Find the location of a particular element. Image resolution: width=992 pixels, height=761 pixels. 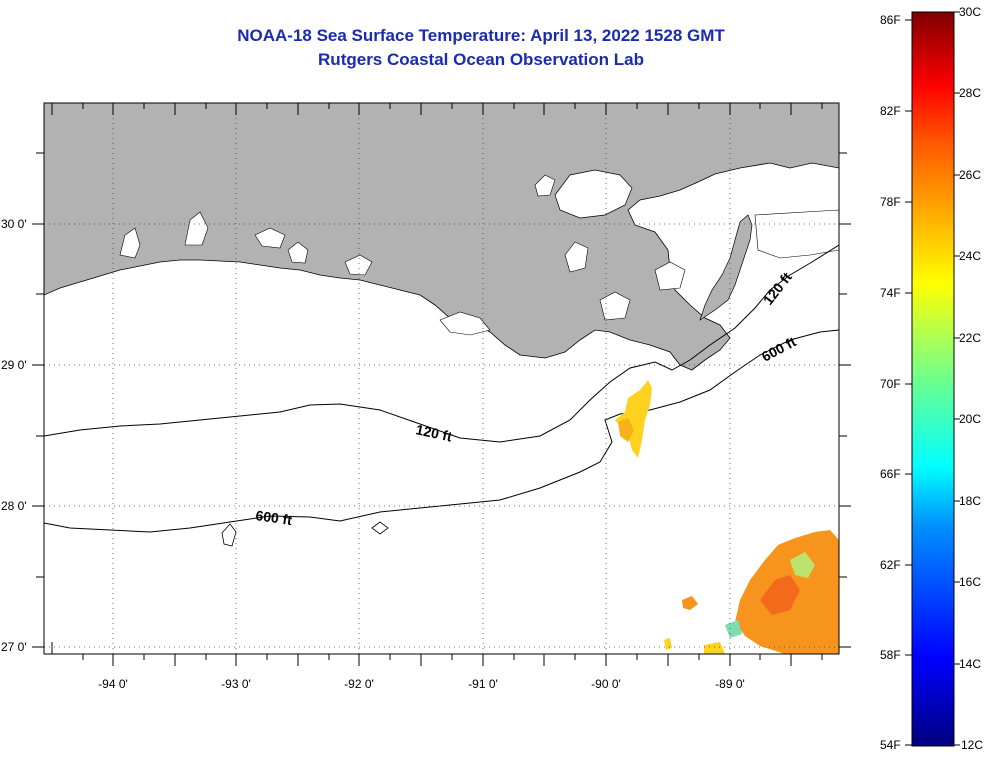

lon-label: -91 0' is located at coordinates (483, 684).